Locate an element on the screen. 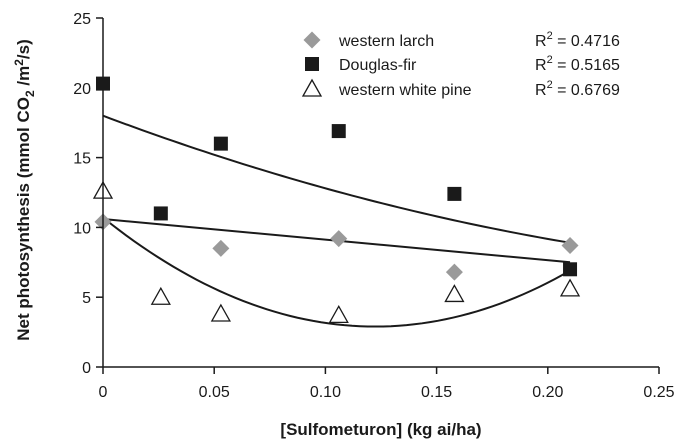 The width and height of the screenshot is (681, 443). y-tick-label: 5 is located at coordinates (86, 298).